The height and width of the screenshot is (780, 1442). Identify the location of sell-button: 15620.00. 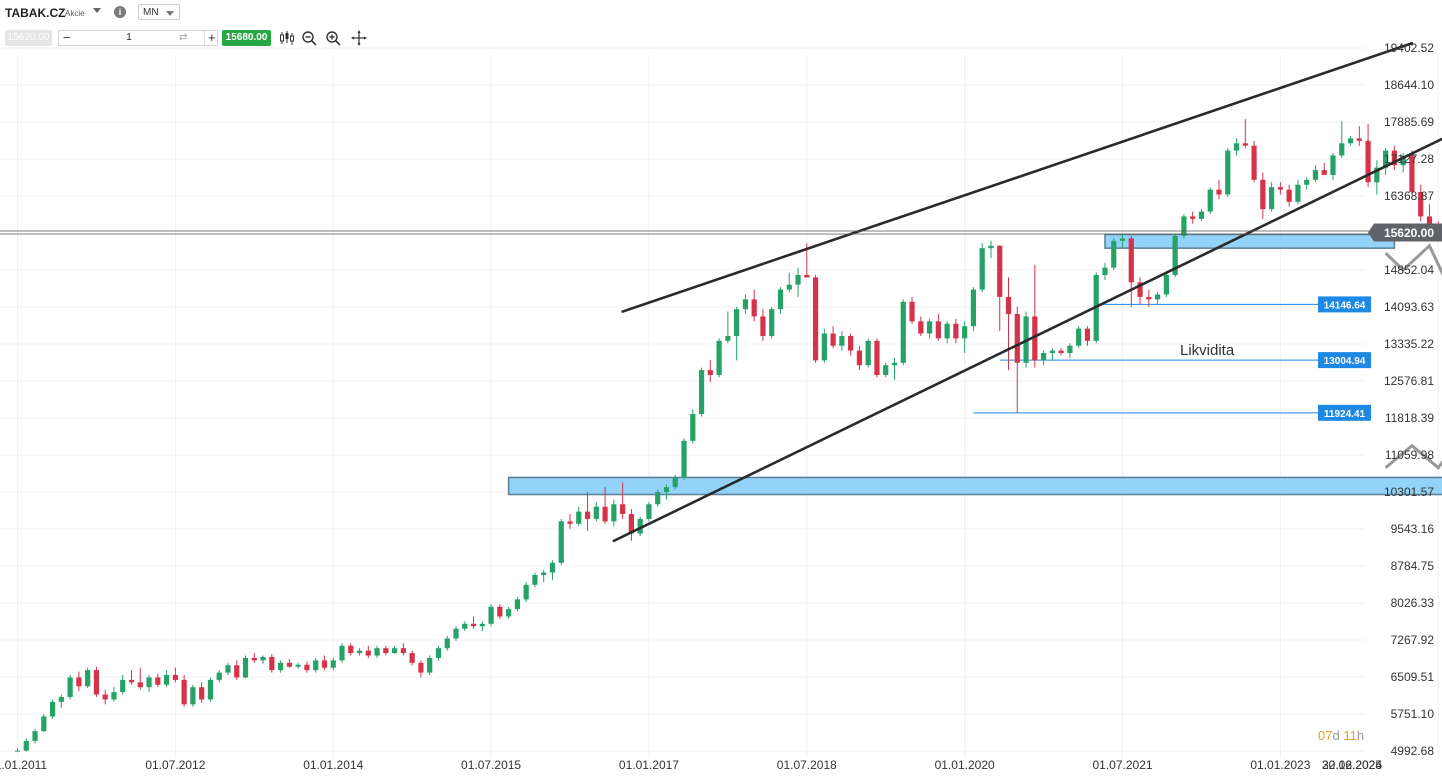
(28, 38).